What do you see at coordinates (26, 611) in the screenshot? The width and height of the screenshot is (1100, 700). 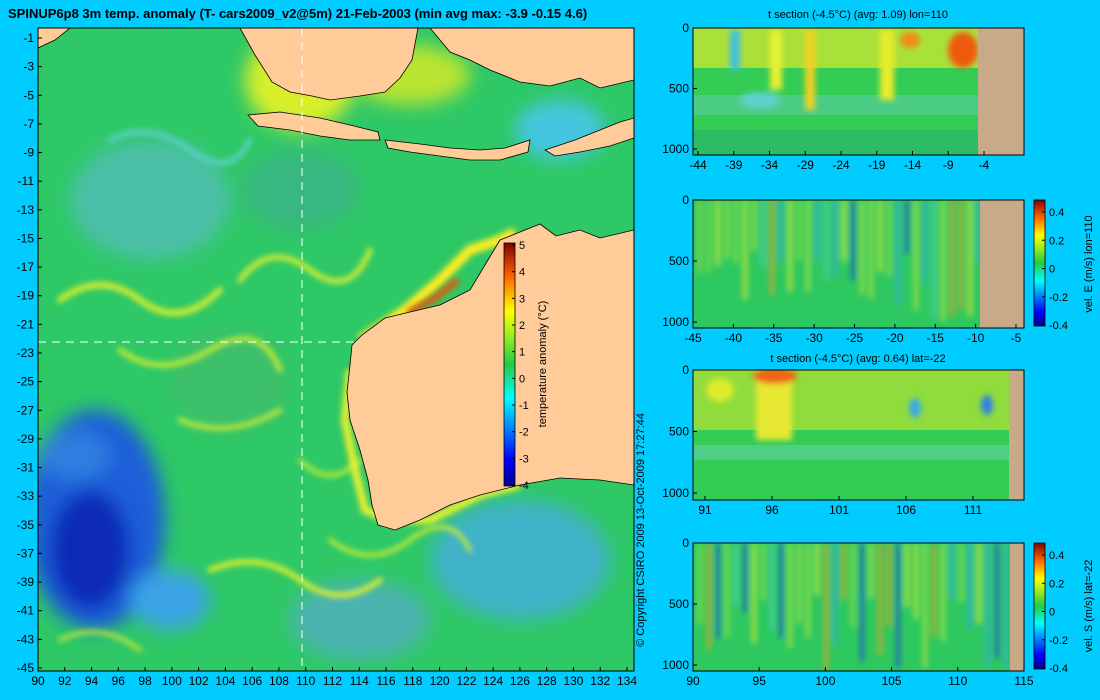 I see `map-y-tick-label: -41` at bounding box center [26, 611].